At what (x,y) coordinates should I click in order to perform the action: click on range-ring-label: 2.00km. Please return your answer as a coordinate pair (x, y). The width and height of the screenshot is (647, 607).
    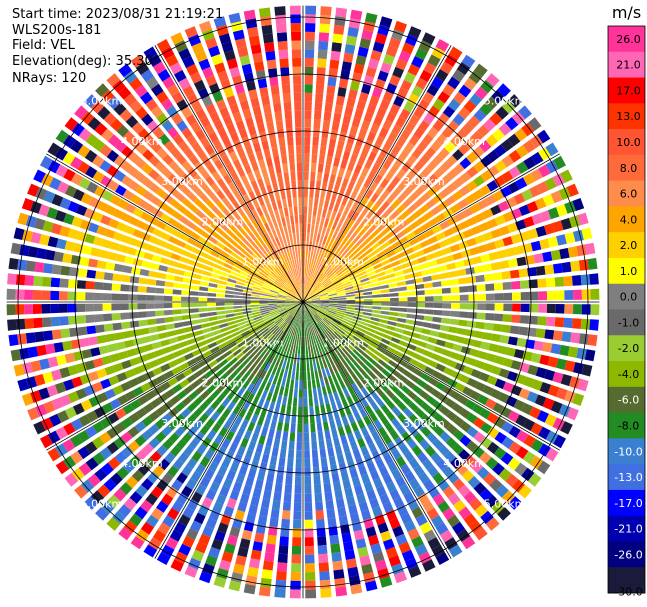
    Looking at the image, I should click on (223, 221).